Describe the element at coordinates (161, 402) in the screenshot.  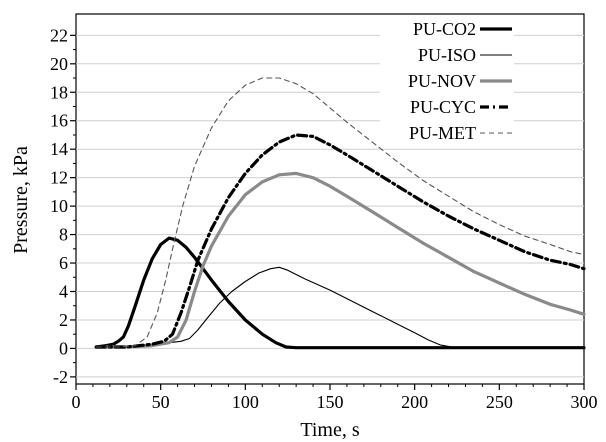
I see `x-tick-label: 50` at that location.